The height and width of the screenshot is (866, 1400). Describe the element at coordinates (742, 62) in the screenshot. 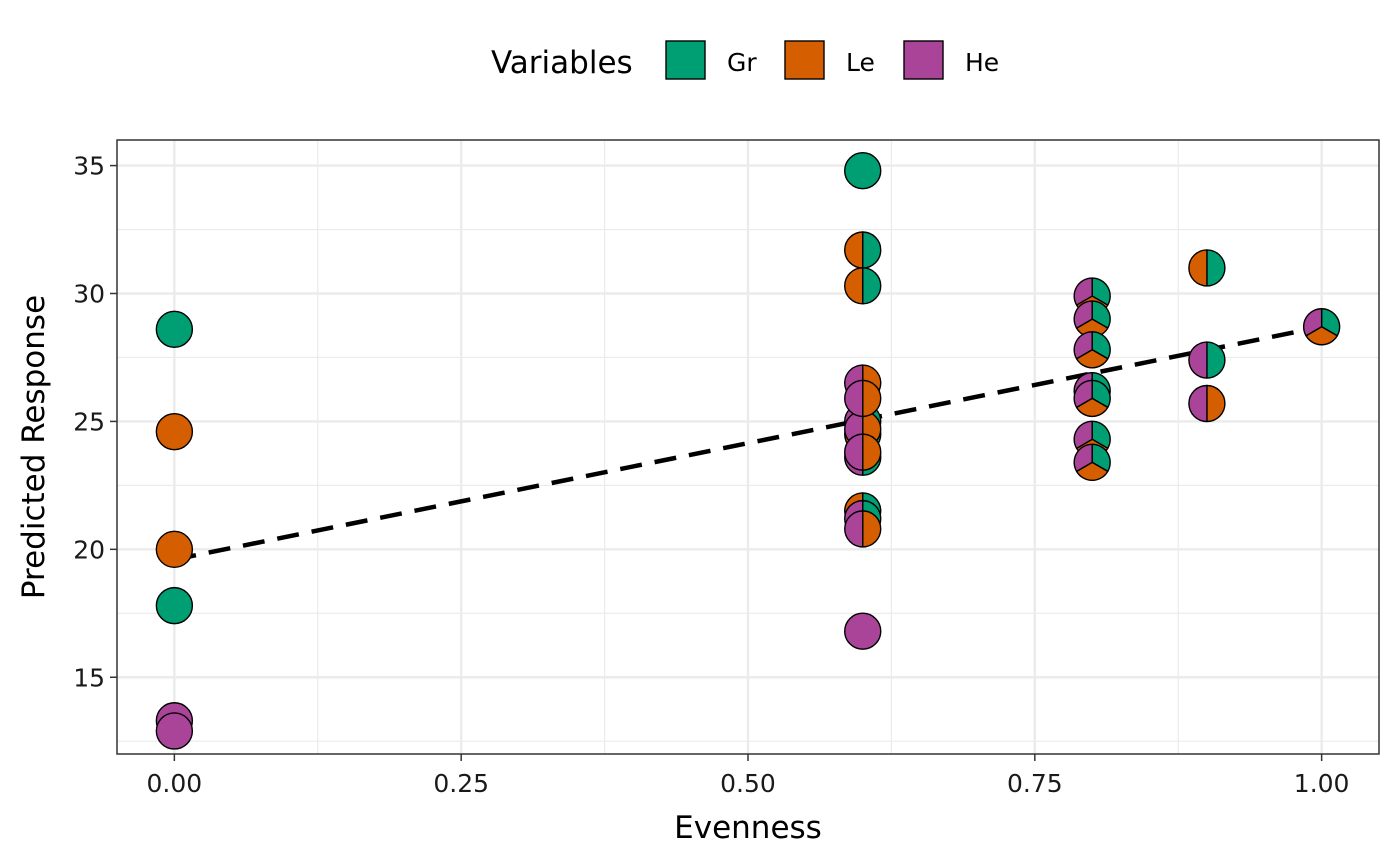

I see `legend-label-gr: Gr` at that location.